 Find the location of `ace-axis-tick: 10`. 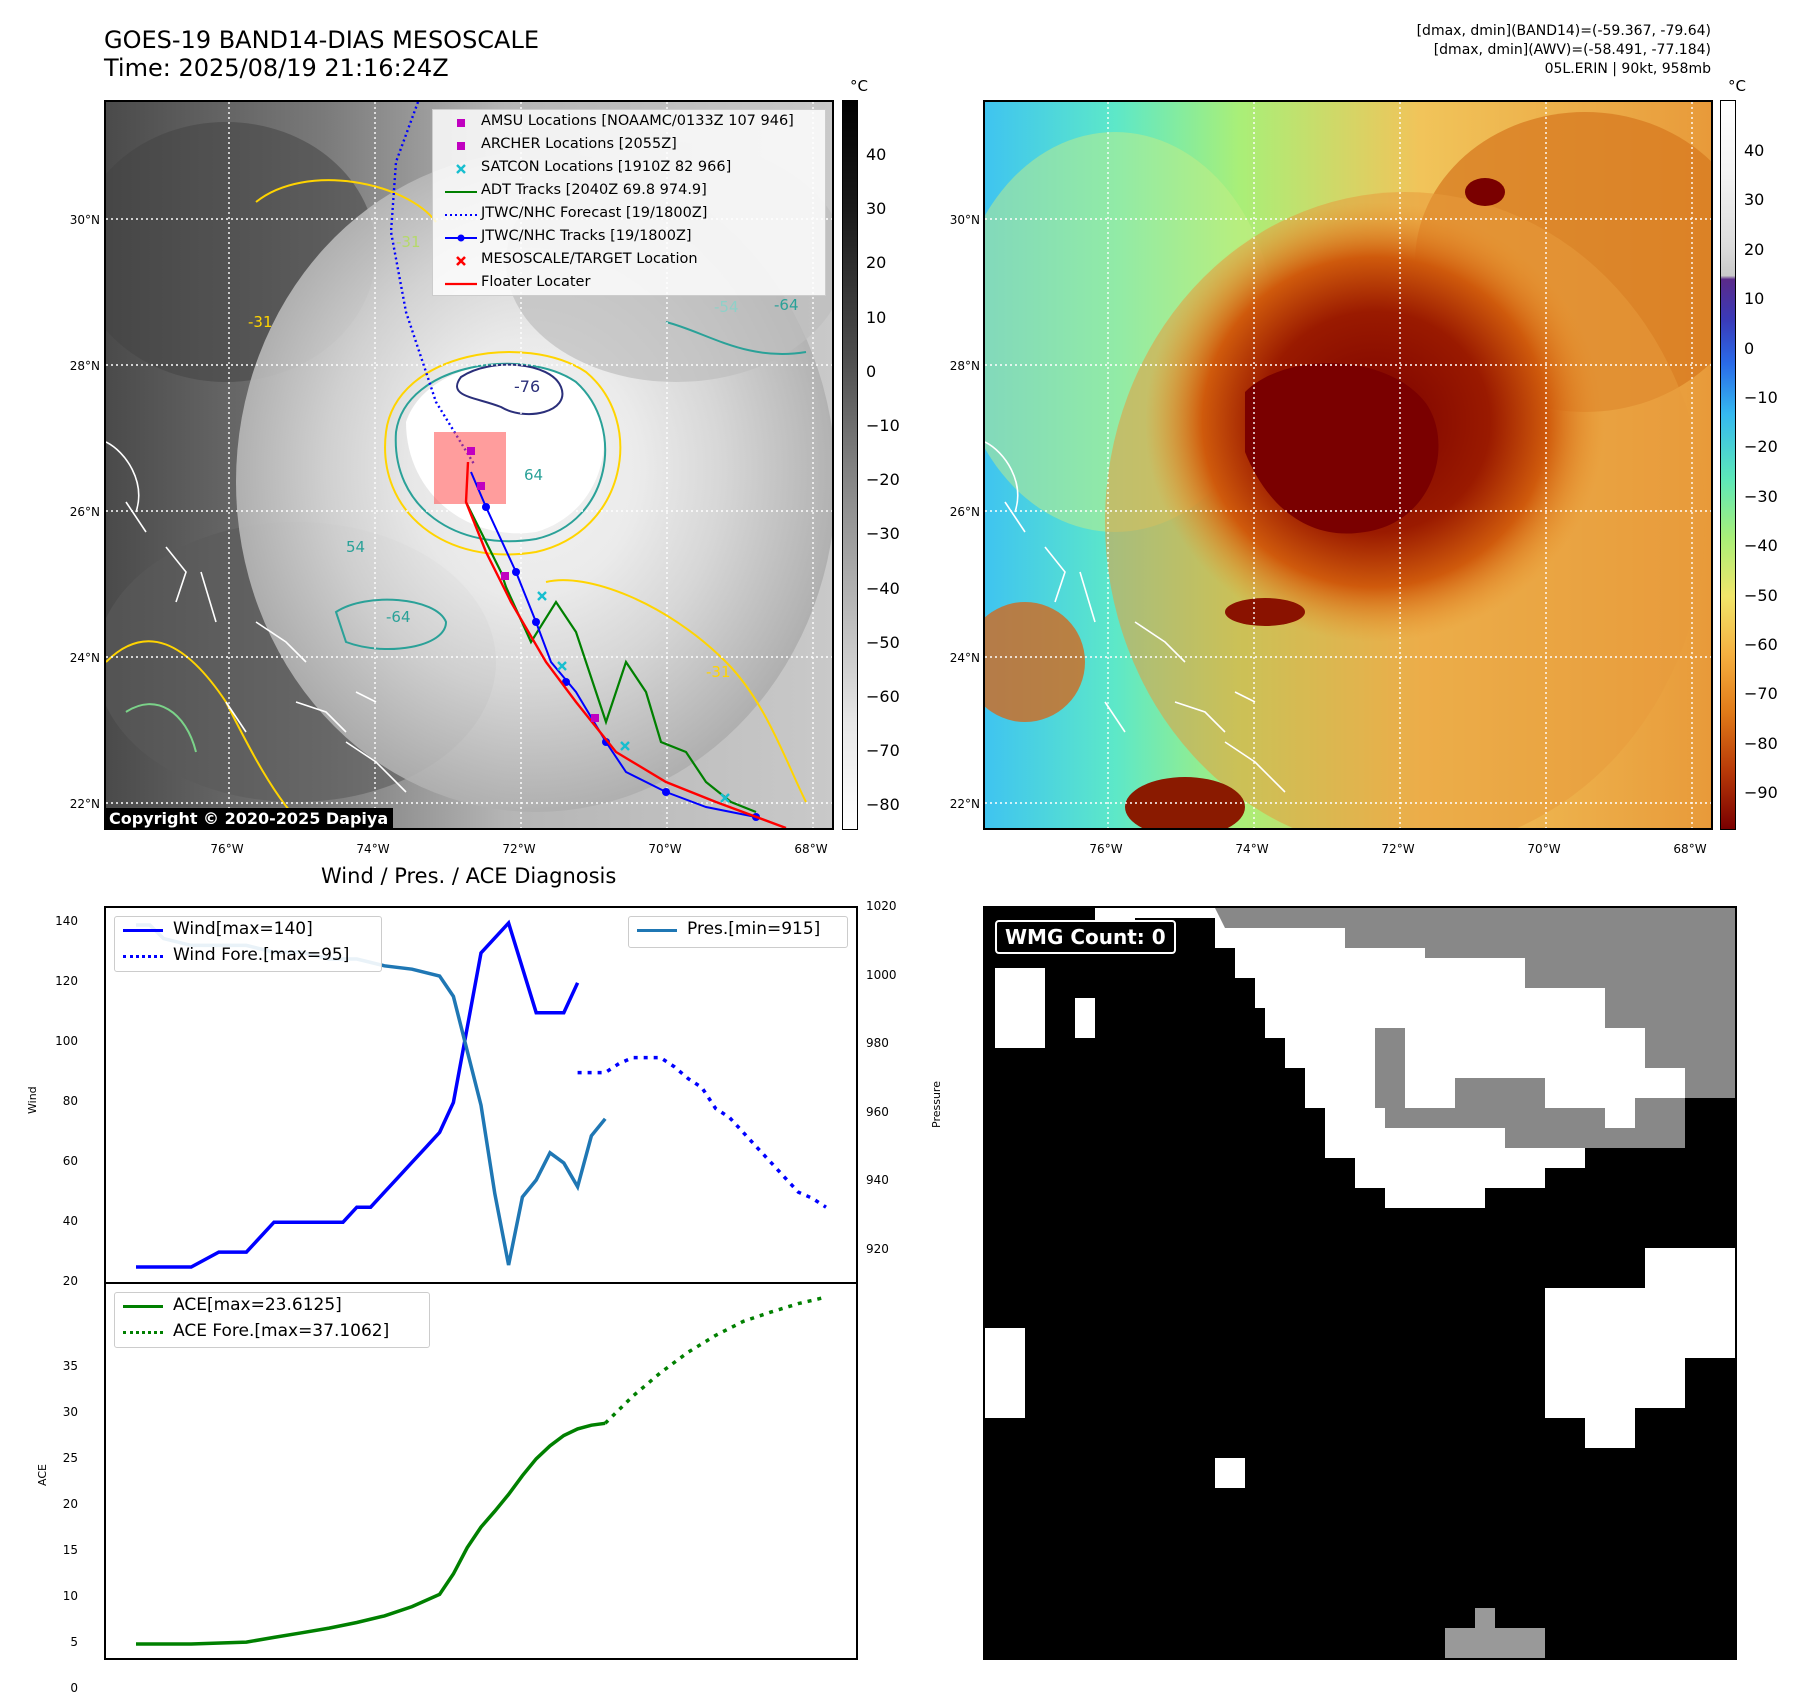

ace-axis-tick: 10 is located at coordinates (70, 1596).